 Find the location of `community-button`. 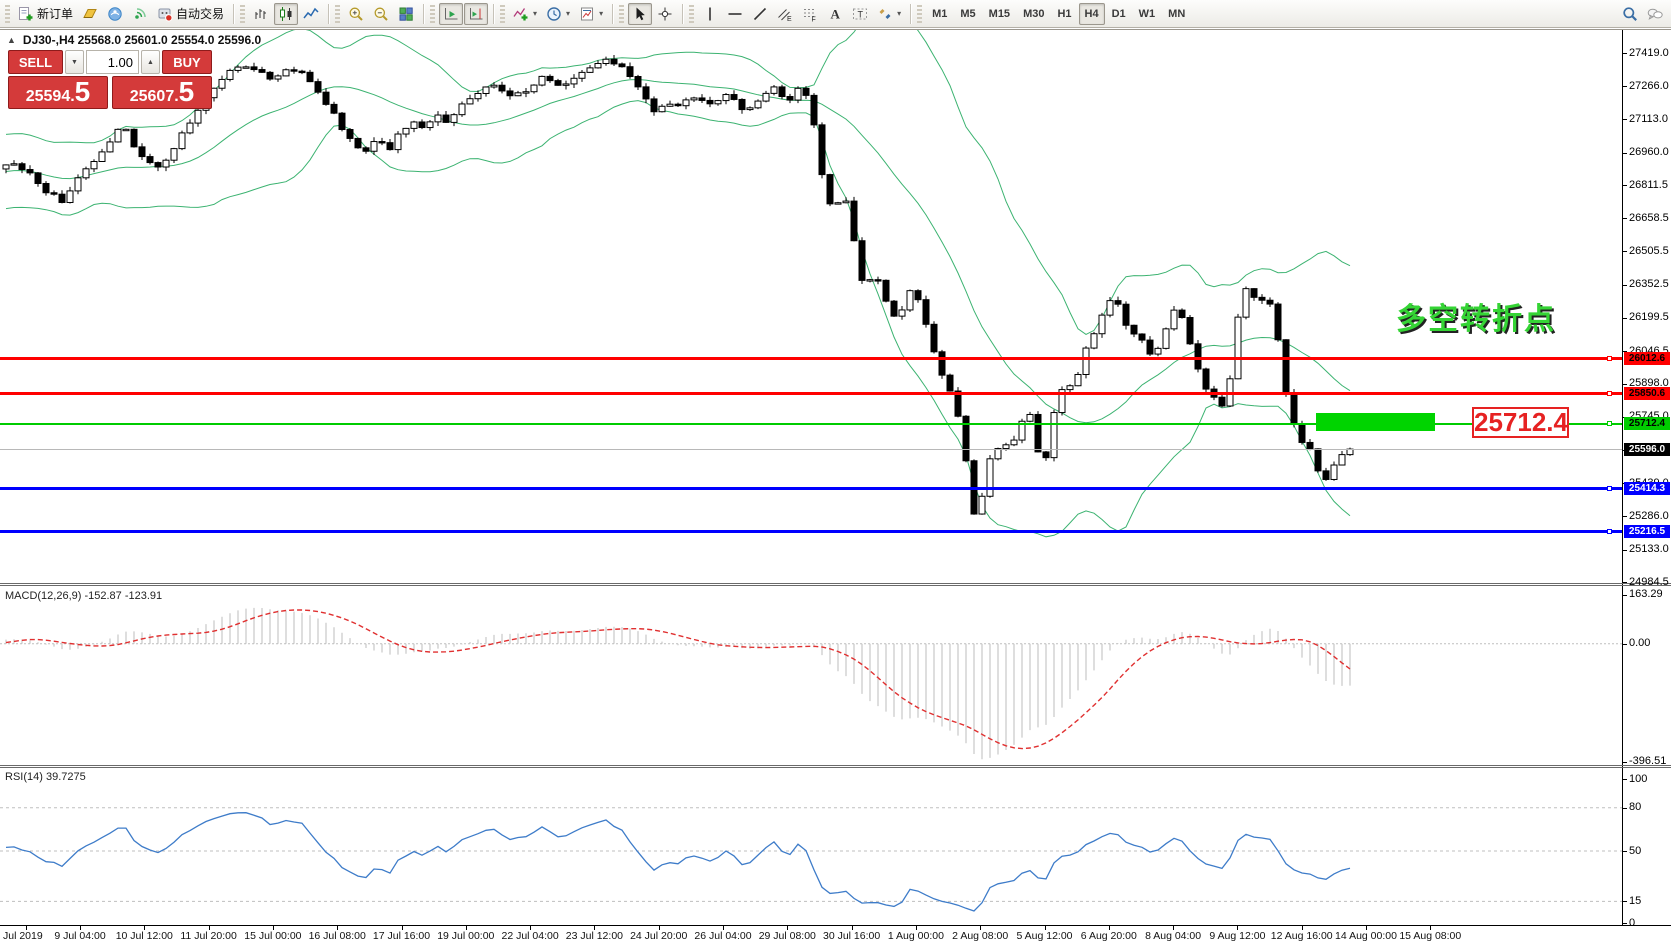

community-button is located at coordinates (115, 14).